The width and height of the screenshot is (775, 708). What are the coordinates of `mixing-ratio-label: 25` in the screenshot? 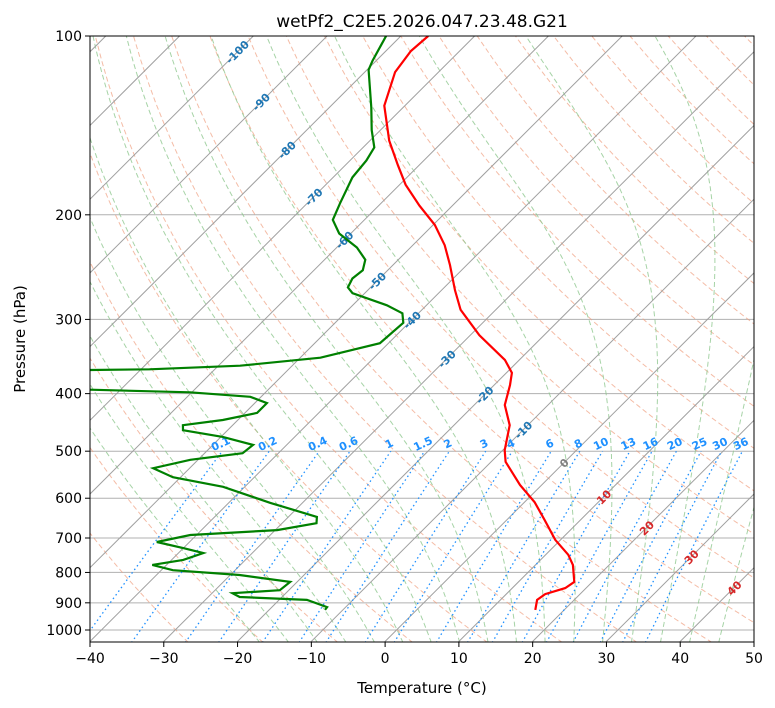 It's located at (699, 444).